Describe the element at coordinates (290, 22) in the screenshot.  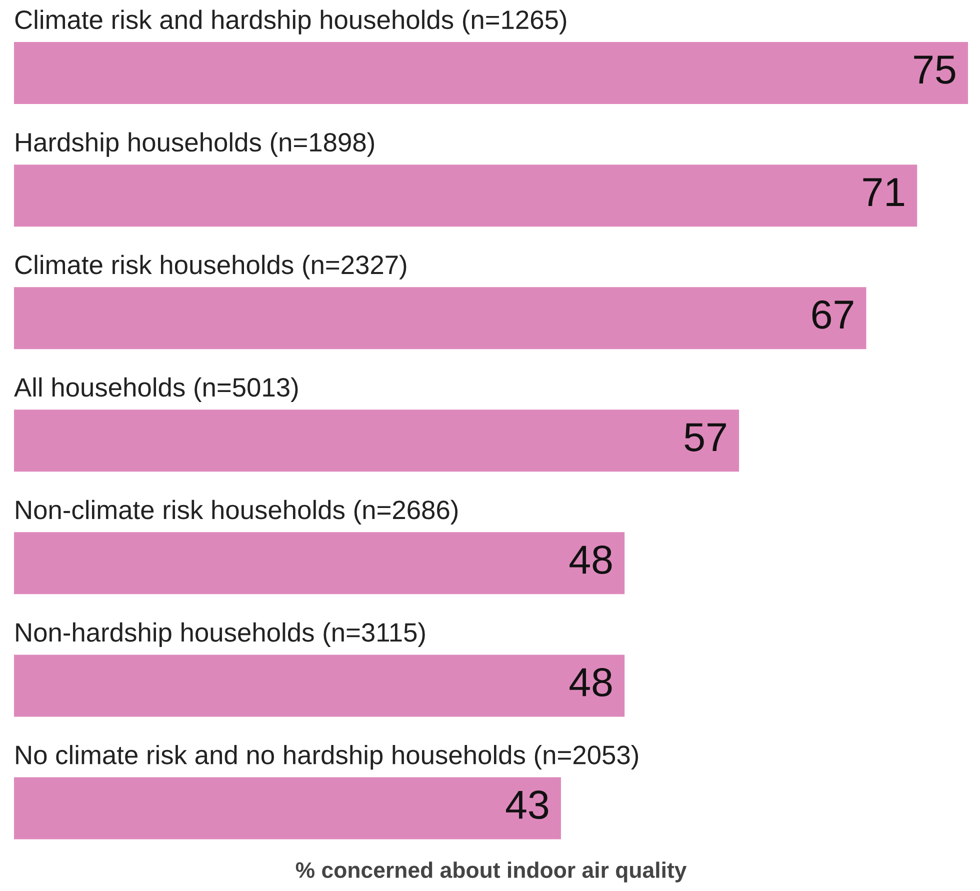
I see `y-tick-label: Climate risk and hardship households (n=1265)` at that location.